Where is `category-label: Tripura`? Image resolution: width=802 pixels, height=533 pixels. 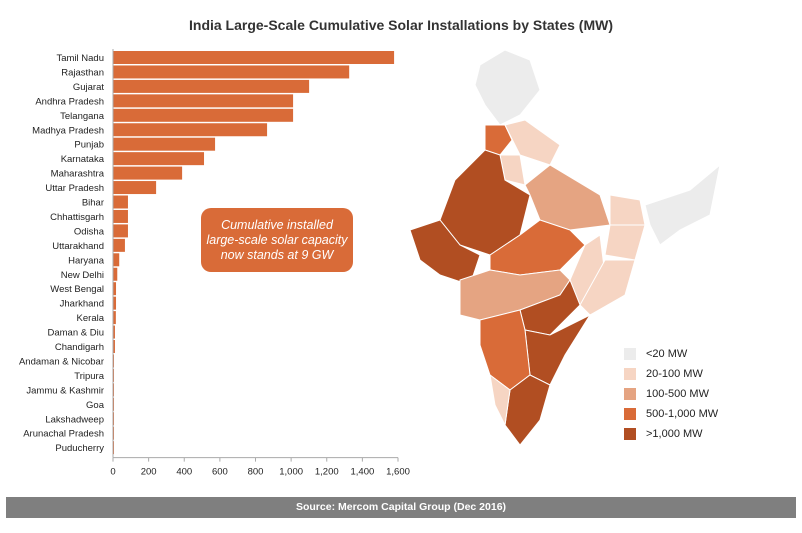 category-label: Tripura is located at coordinates (89, 376).